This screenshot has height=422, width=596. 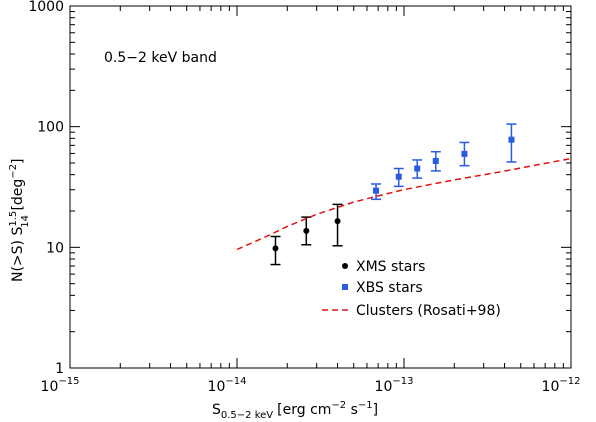 What do you see at coordinates (428, 311) in the screenshot?
I see `legend-label-clusters: Clusters (Rosati+98)` at bounding box center [428, 311].